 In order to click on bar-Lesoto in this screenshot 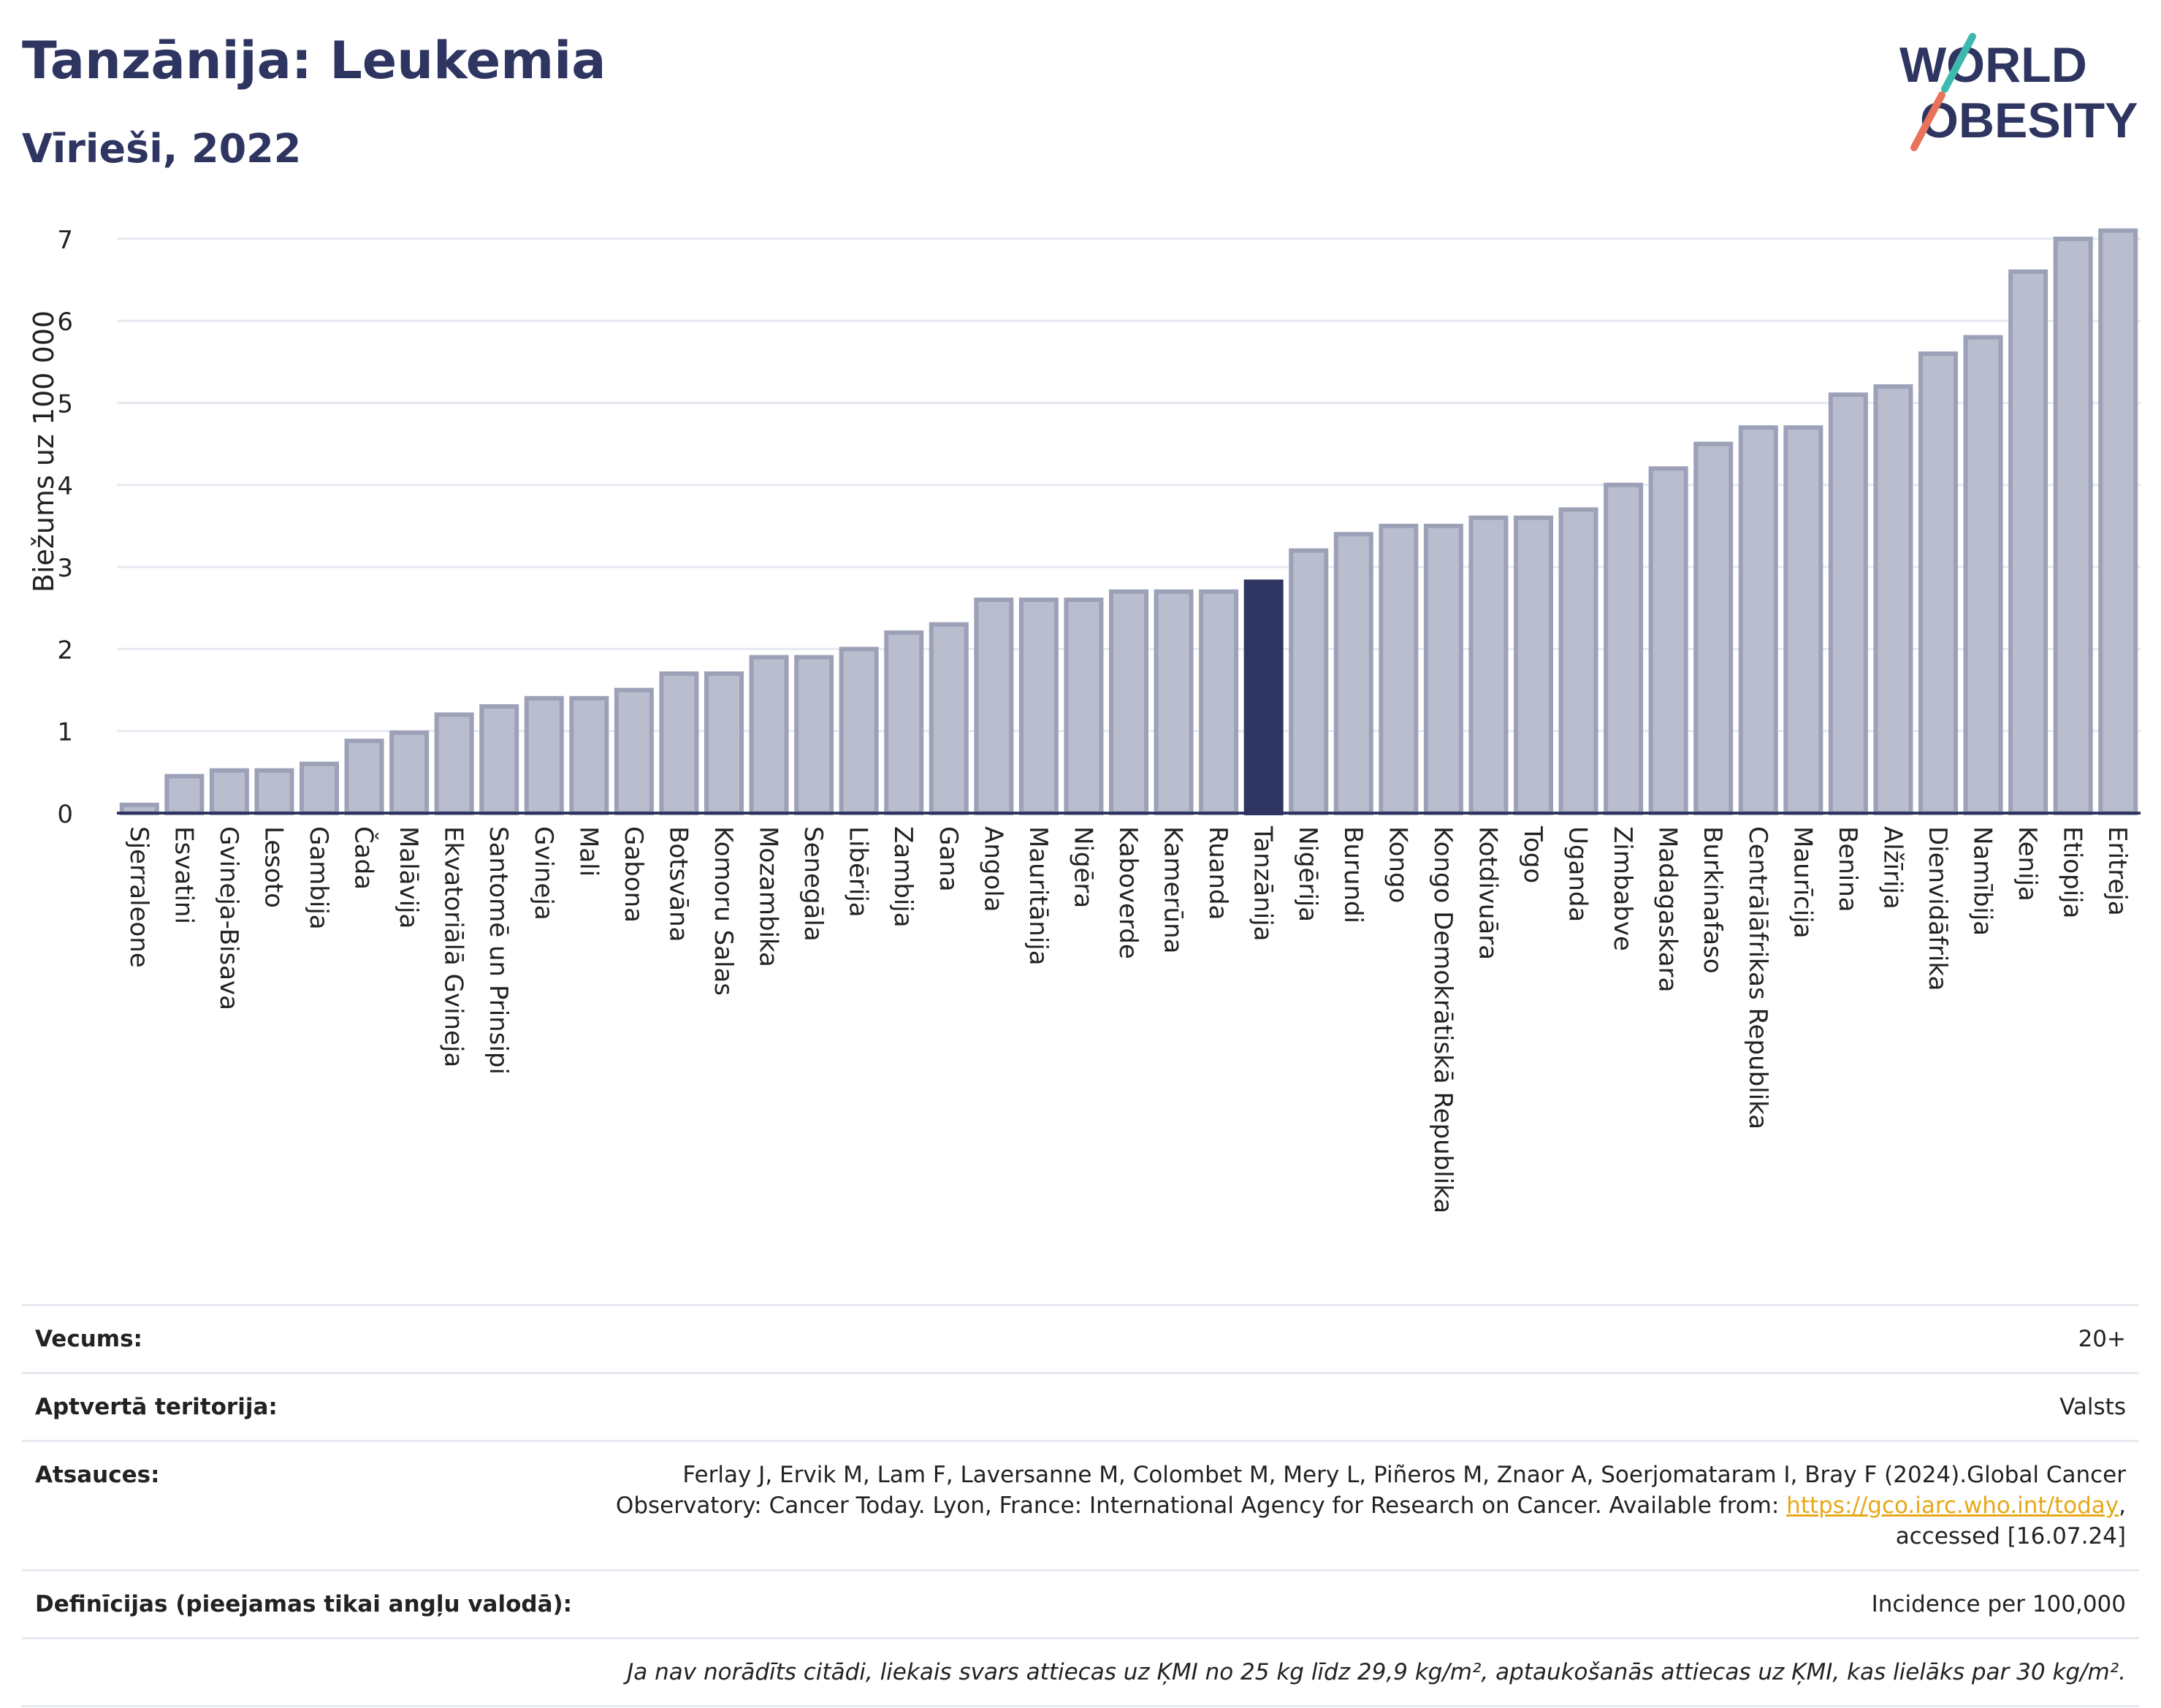, I will do `click(274, 792)`.